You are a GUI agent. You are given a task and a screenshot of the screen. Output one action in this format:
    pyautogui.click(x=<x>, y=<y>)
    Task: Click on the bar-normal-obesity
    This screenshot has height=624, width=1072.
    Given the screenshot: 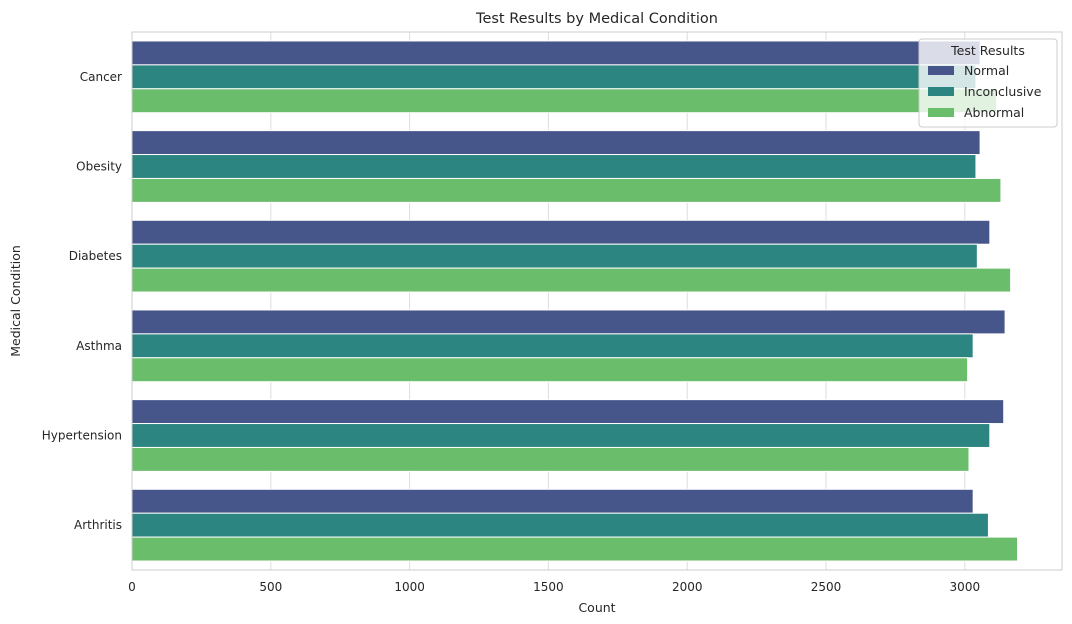 What is the action you would take?
    pyautogui.click(x=556, y=143)
    